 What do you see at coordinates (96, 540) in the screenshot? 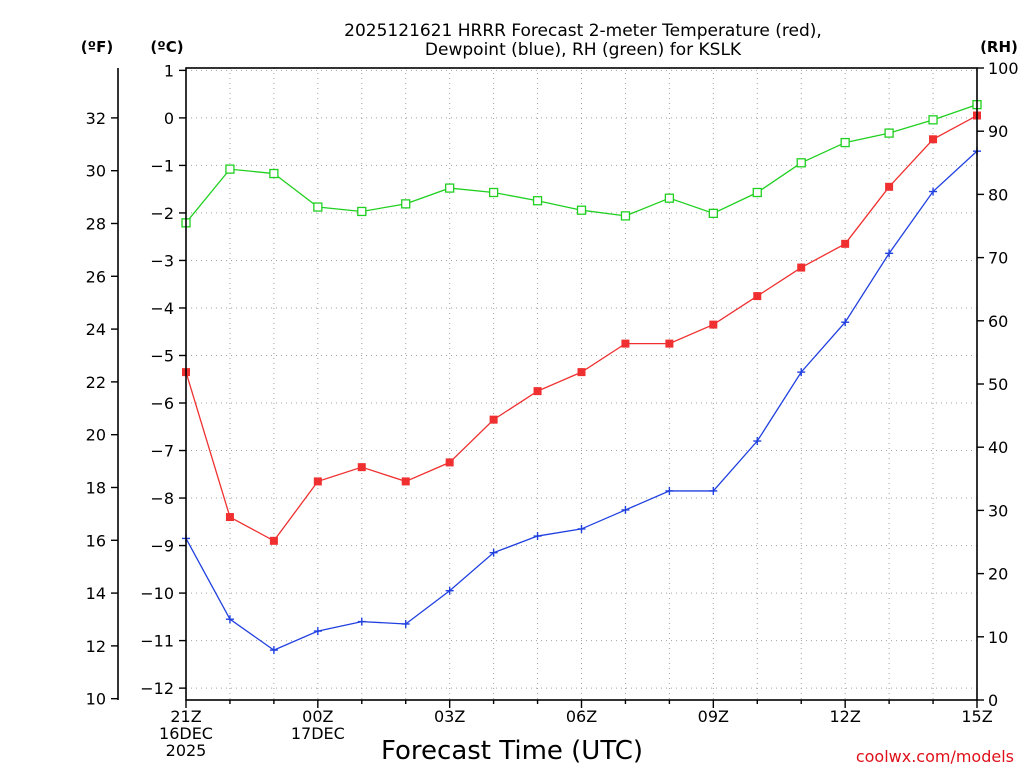
I see `fahrenheit-tick-label: 16` at bounding box center [96, 540].